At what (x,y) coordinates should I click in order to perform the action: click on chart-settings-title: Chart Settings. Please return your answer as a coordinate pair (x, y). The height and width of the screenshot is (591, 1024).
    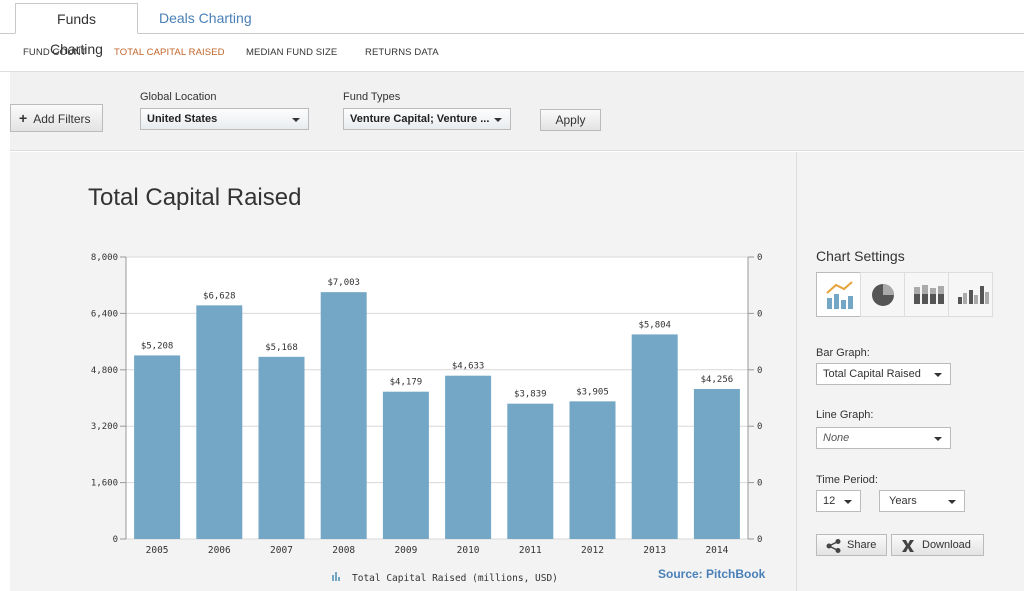
    Looking at the image, I should click on (860, 256).